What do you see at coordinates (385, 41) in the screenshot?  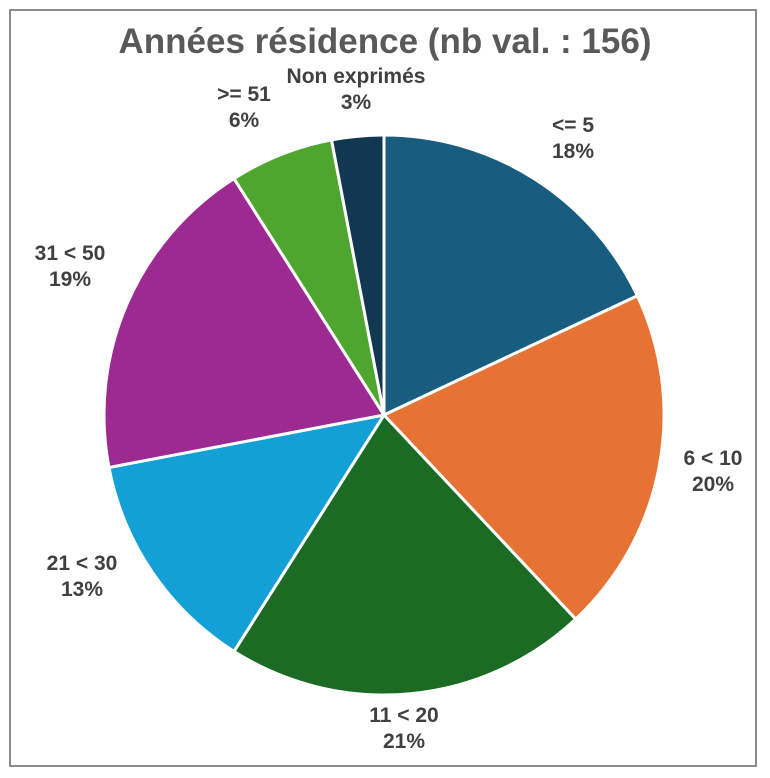 I see `chart-title: Années résidence (nb val. : 156)` at bounding box center [385, 41].